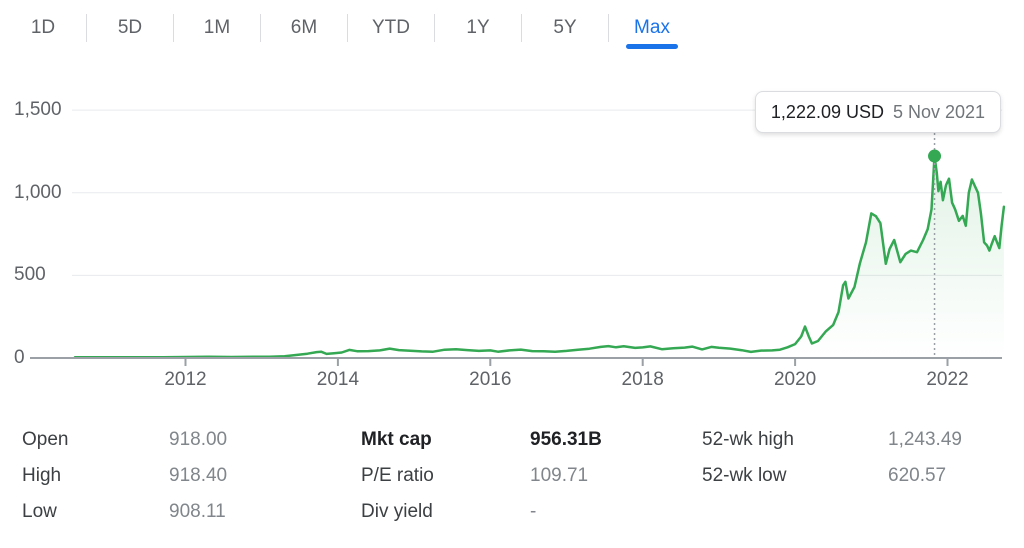 The image size is (1024, 548). What do you see at coordinates (832, 476) in the screenshot?
I see `stat-row-52-wk-low: 52-wk low 620.57` at bounding box center [832, 476].